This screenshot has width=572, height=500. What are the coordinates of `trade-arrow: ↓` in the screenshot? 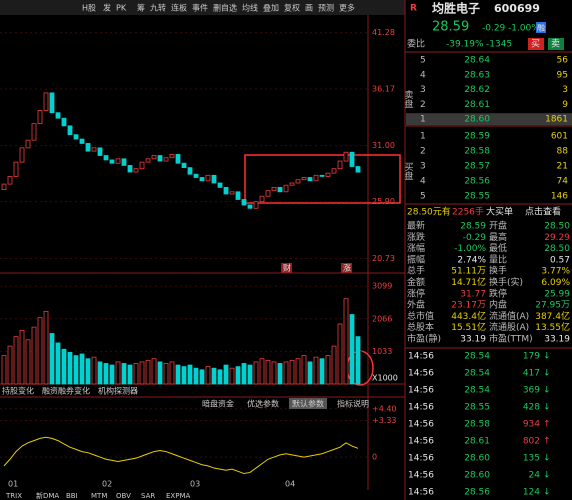 It's located at (547, 374).